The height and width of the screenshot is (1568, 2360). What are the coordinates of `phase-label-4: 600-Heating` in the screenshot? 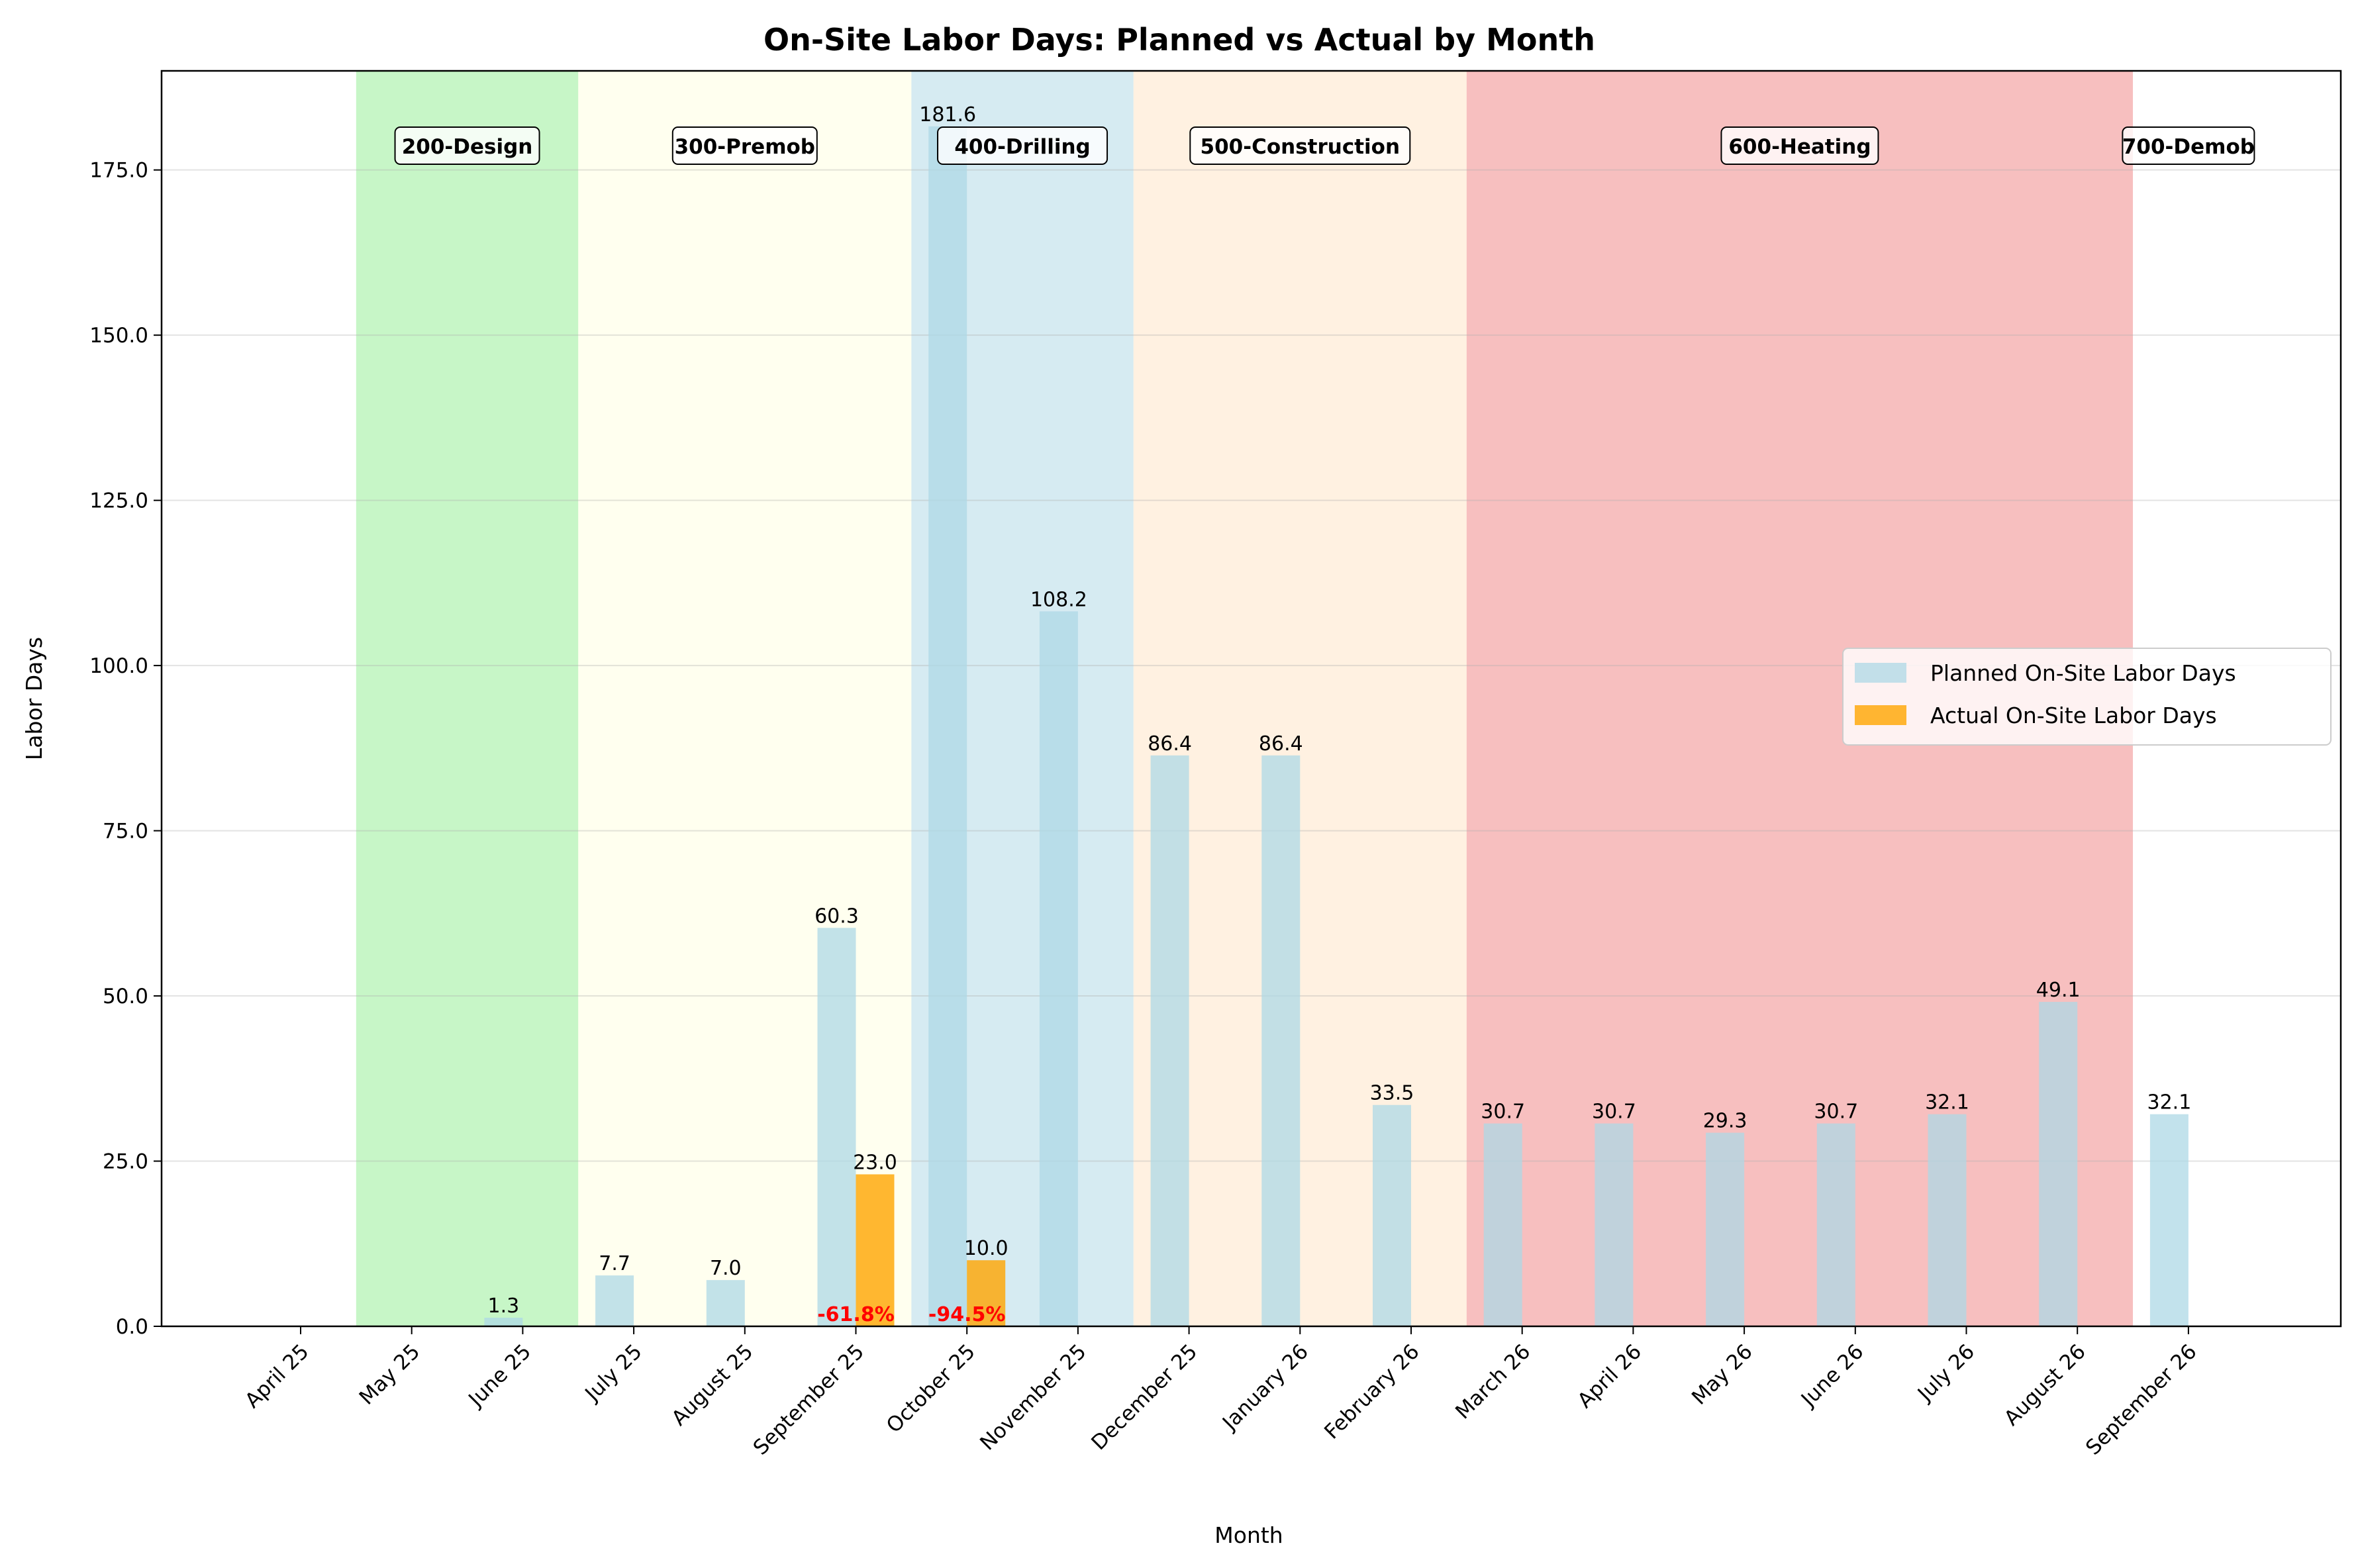 It's located at (1799, 147).